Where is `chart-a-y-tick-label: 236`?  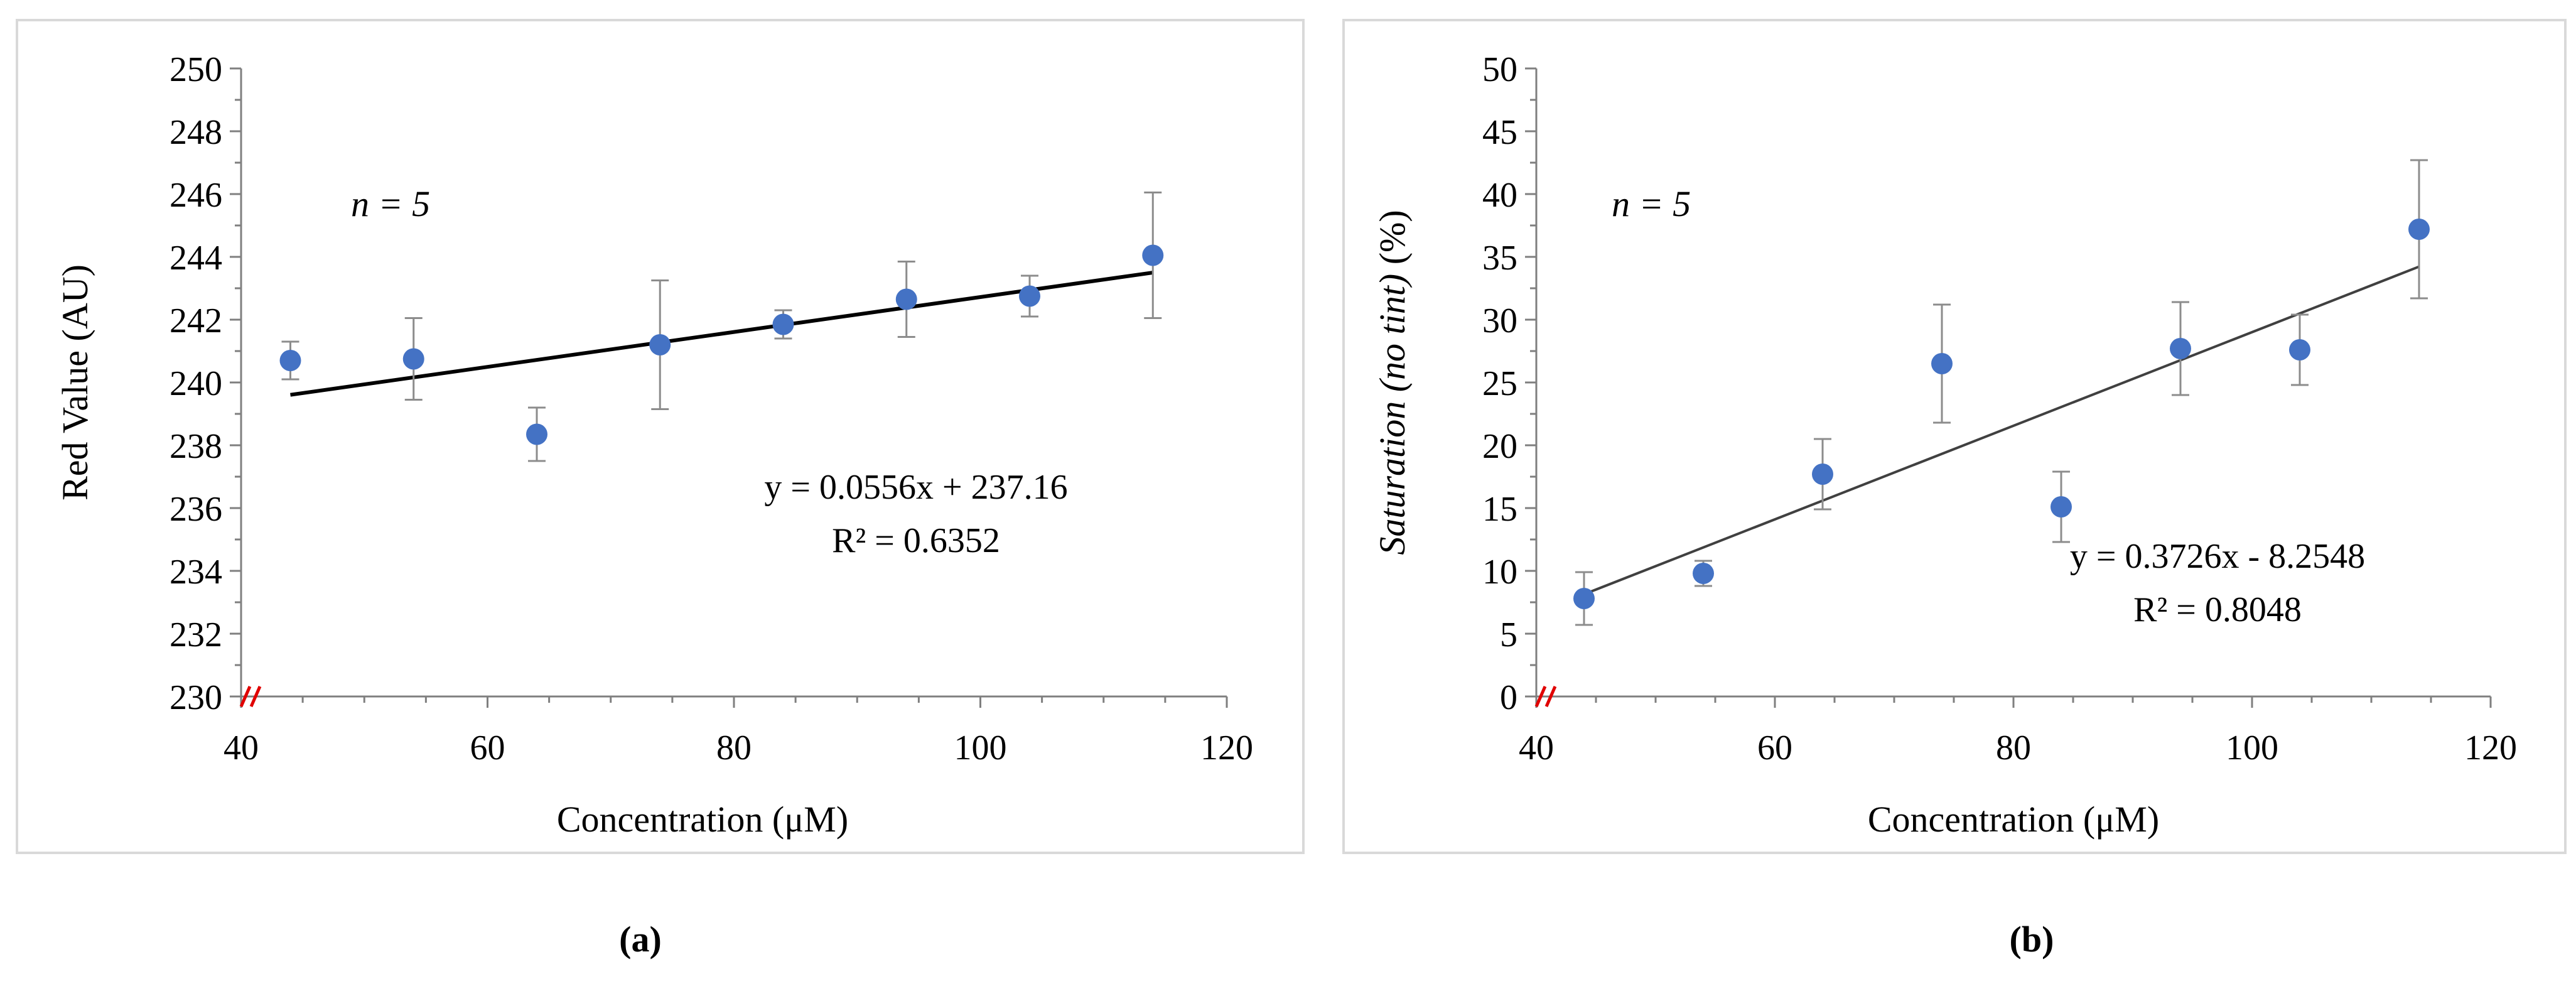 chart-a-y-tick-label: 236 is located at coordinates (196, 509).